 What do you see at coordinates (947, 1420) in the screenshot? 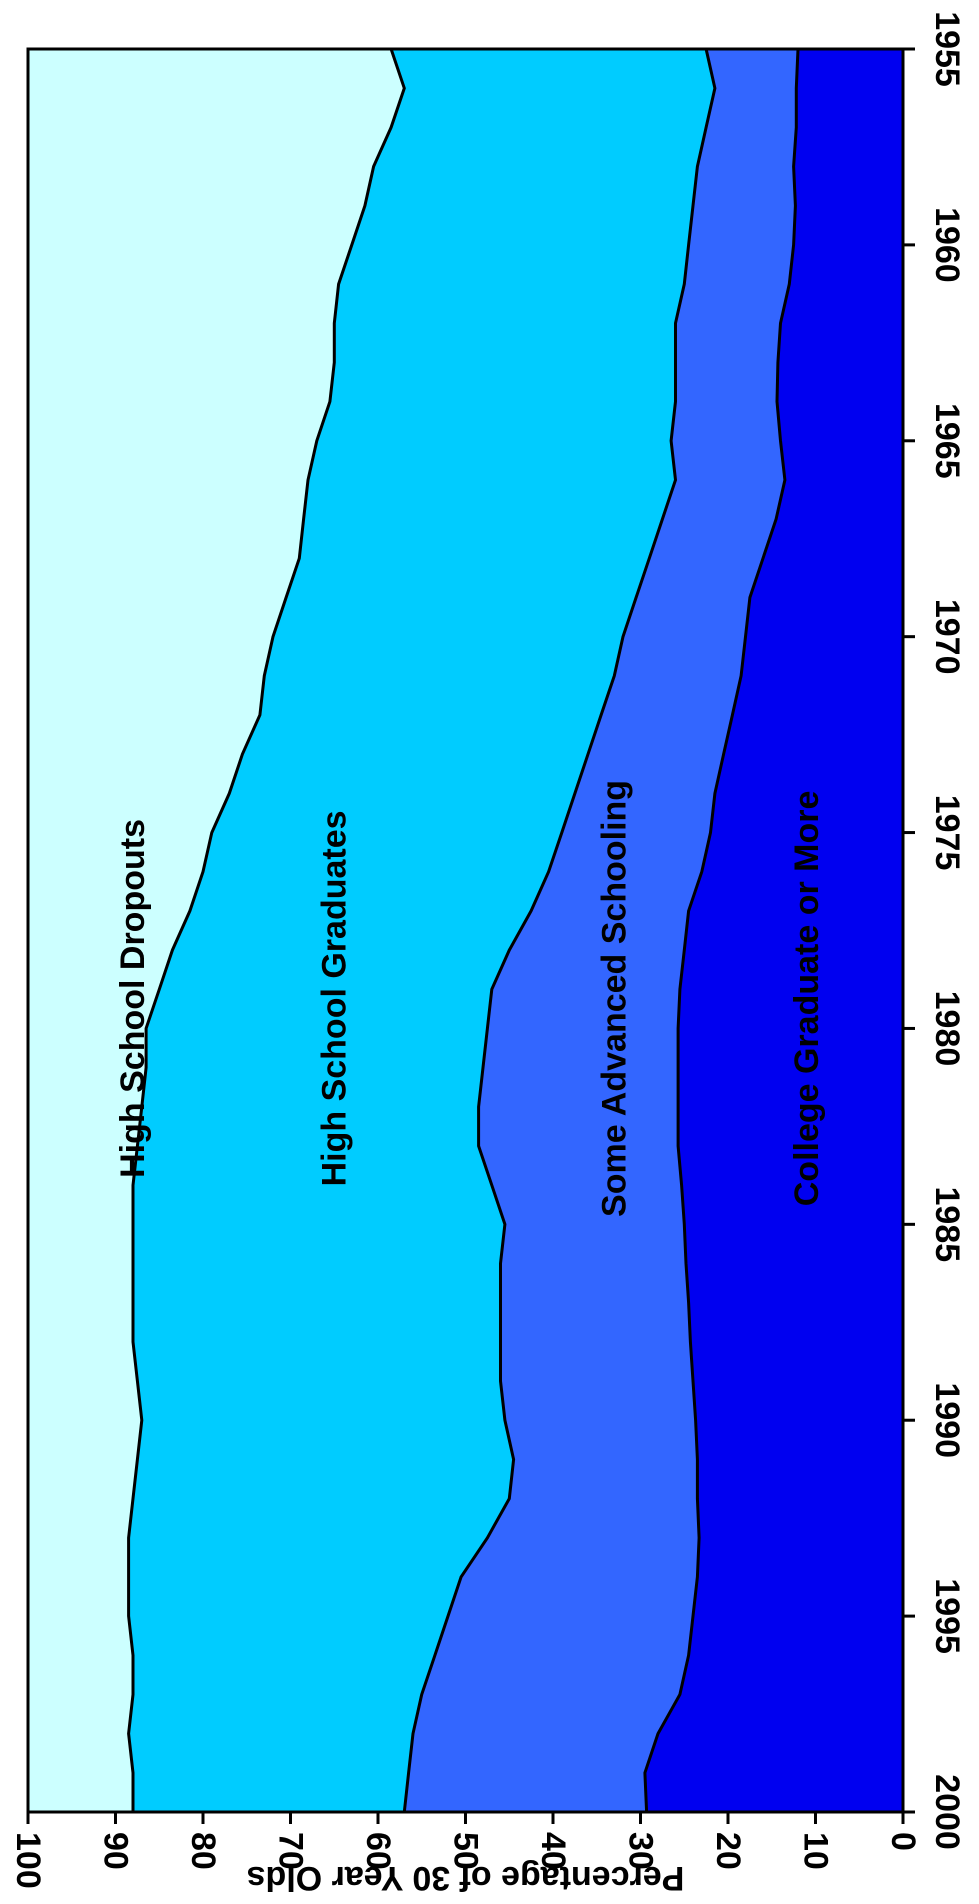
I see `x-tick-label: 1990` at bounding box center [947, 1420].